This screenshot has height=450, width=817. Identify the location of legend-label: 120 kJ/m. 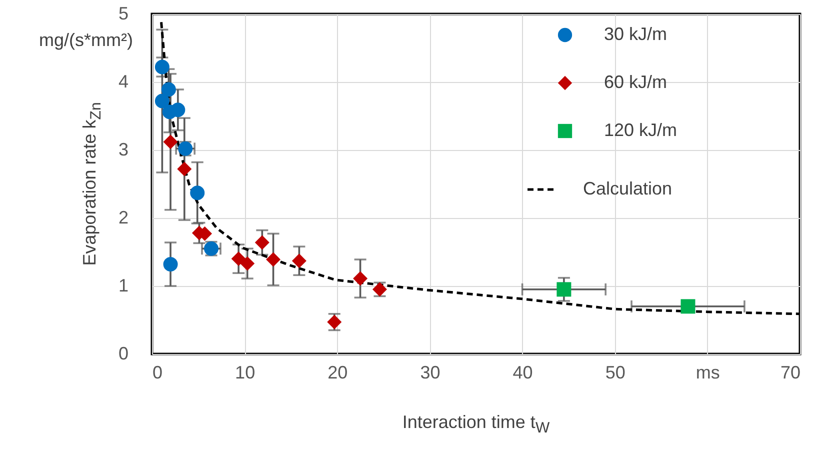
(641, 130).